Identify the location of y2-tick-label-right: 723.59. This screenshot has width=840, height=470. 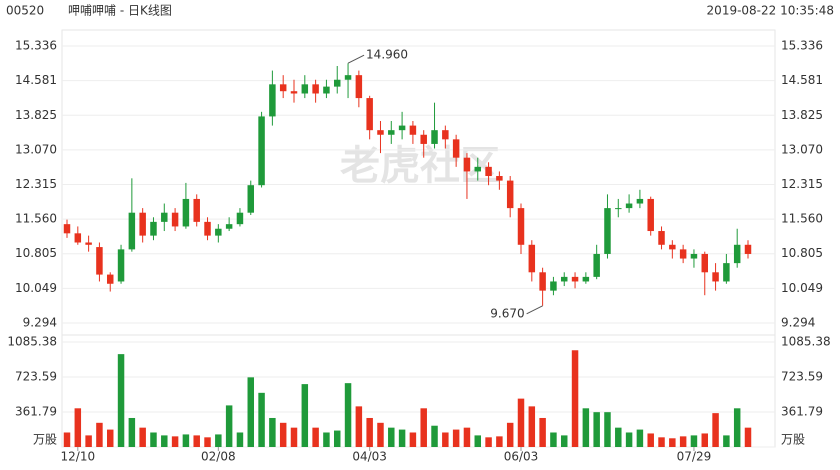
(802, 376).